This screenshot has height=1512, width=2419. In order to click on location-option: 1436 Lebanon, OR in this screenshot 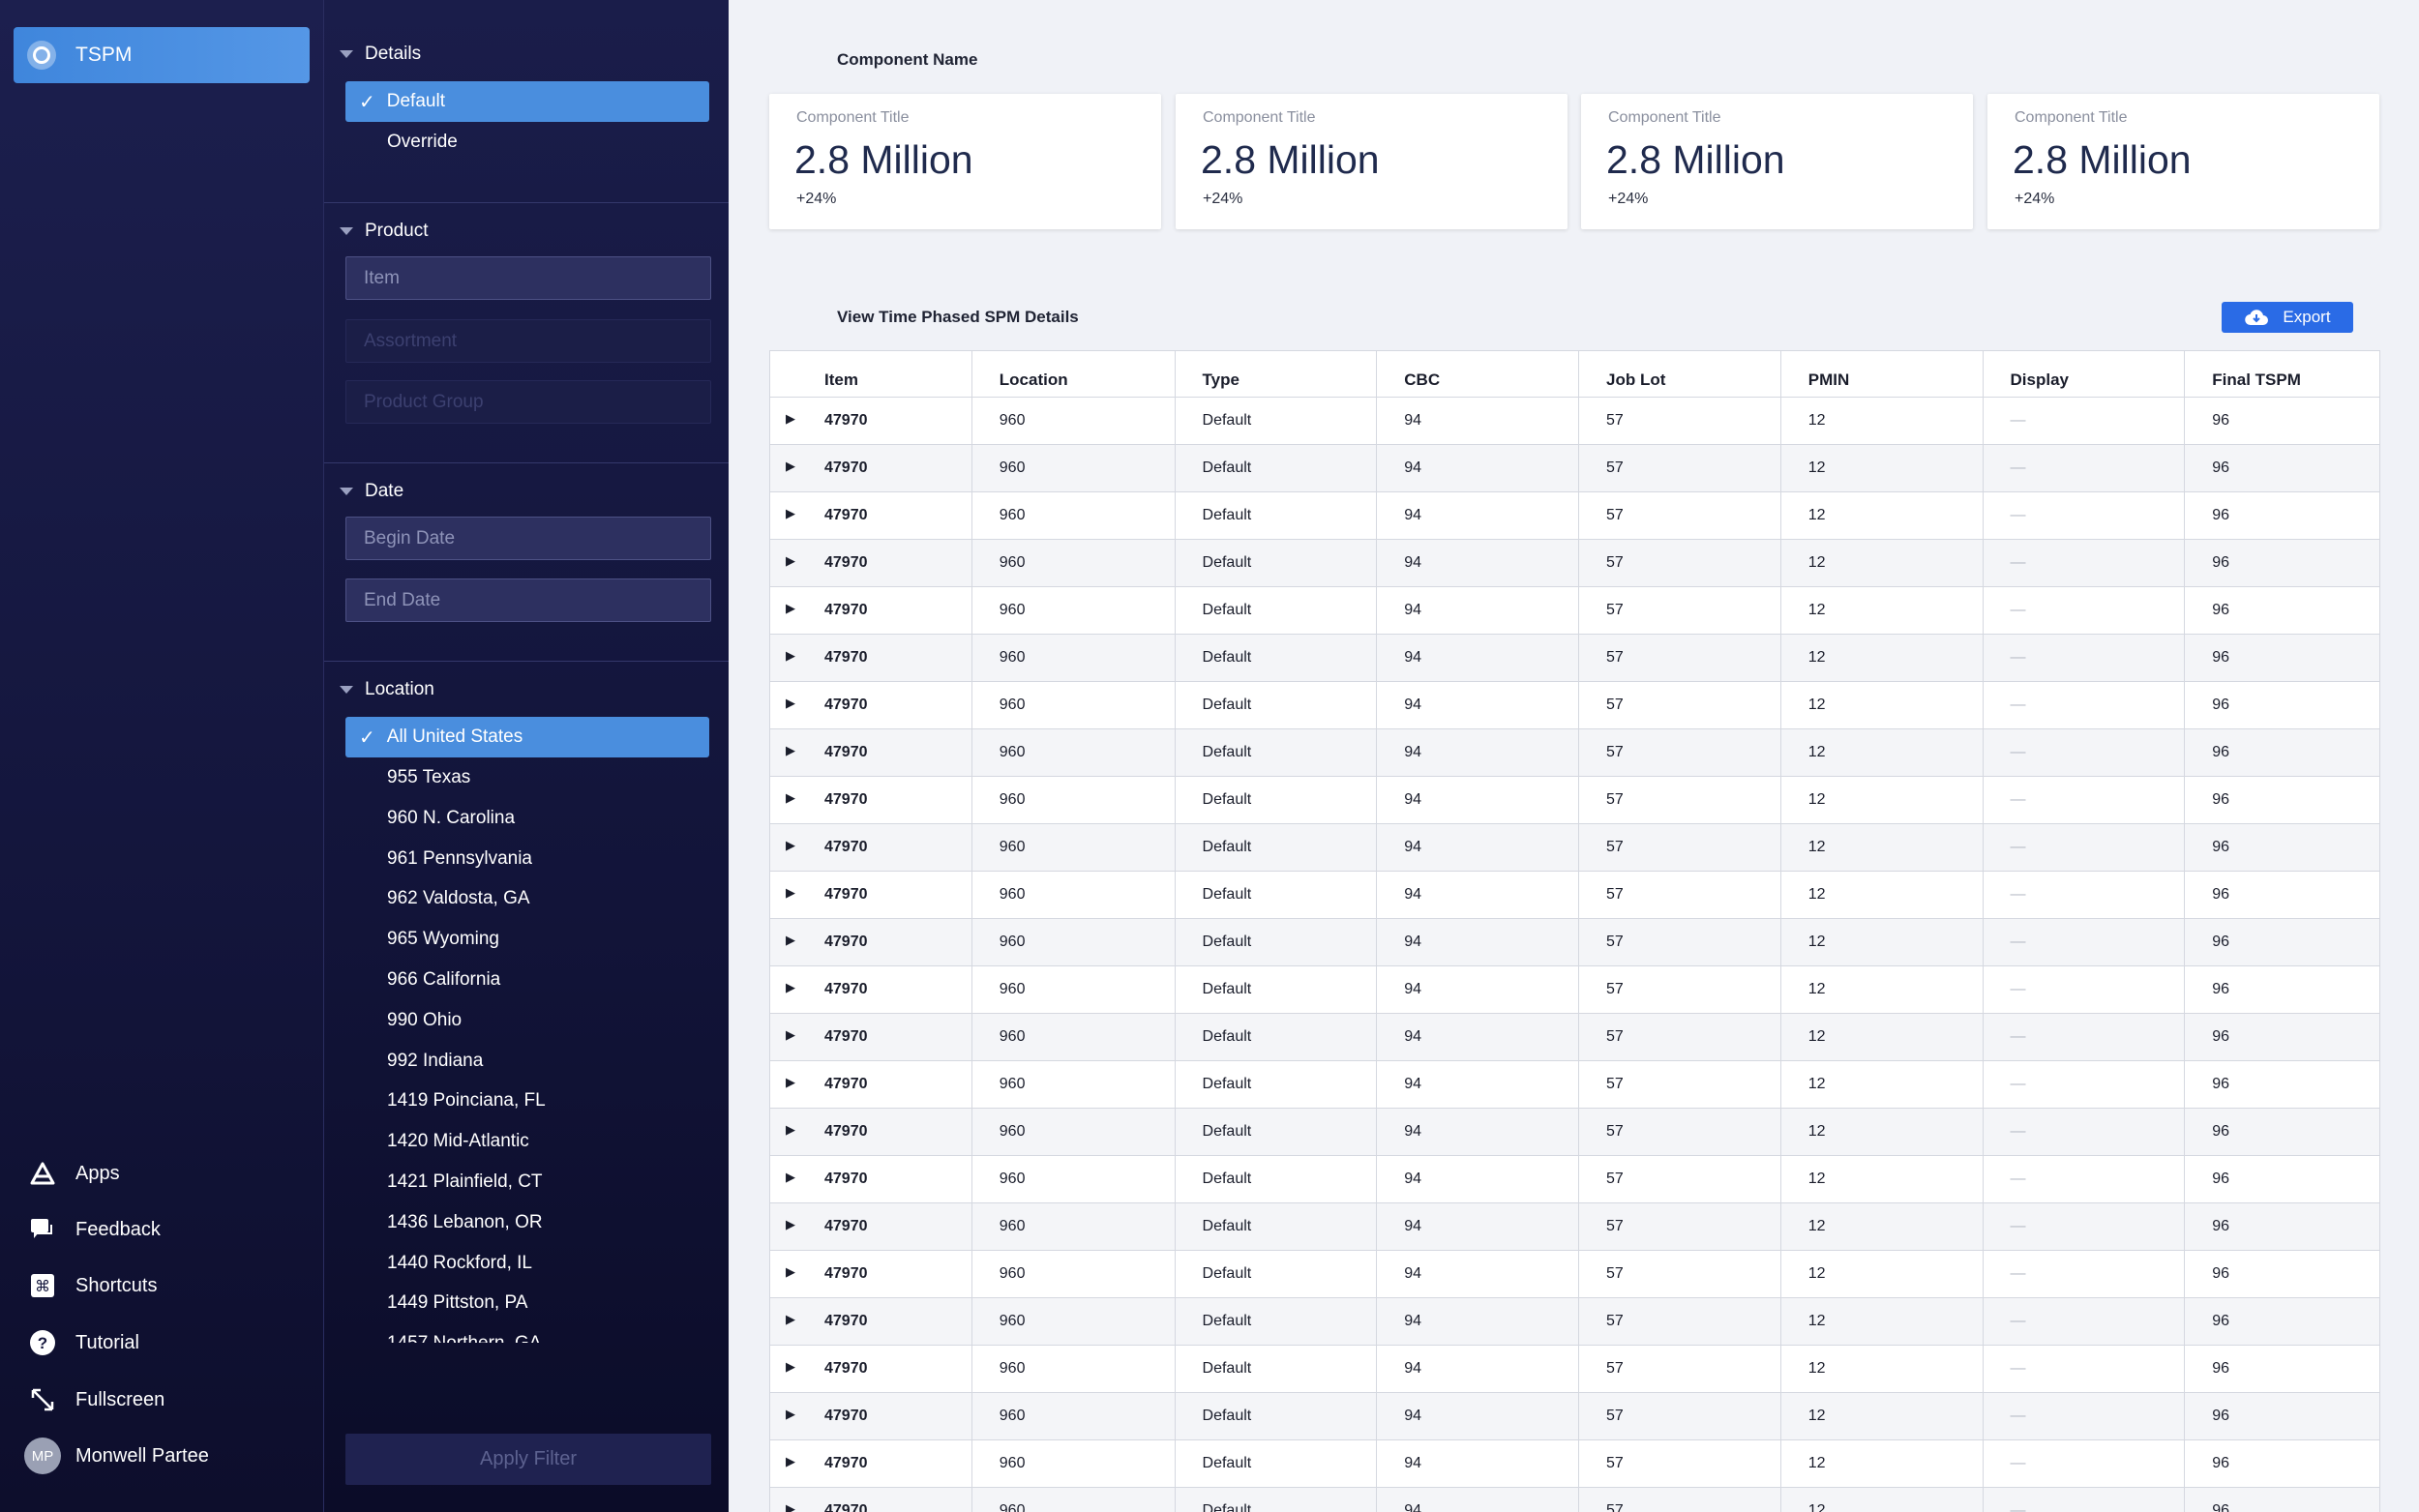, I will do `click(527, 1223)`.